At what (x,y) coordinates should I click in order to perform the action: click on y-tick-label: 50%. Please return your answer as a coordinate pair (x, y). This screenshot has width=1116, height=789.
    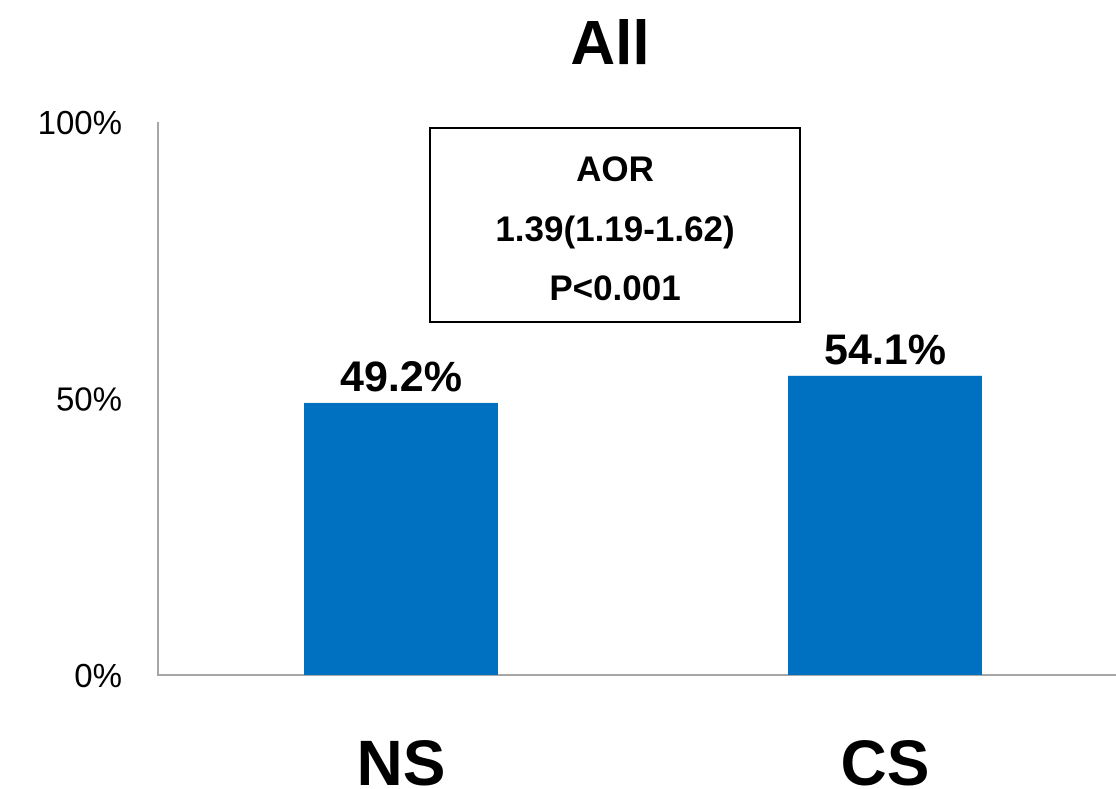
    Looking at the image, I should click on (89, 399).